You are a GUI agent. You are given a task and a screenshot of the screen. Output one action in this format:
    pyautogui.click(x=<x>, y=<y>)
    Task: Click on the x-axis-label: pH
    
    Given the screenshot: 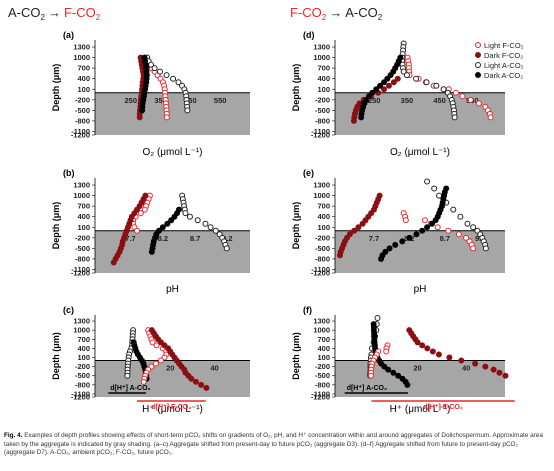 What is the action you would take?
    pyautogui.click(x=172, y=289)
    